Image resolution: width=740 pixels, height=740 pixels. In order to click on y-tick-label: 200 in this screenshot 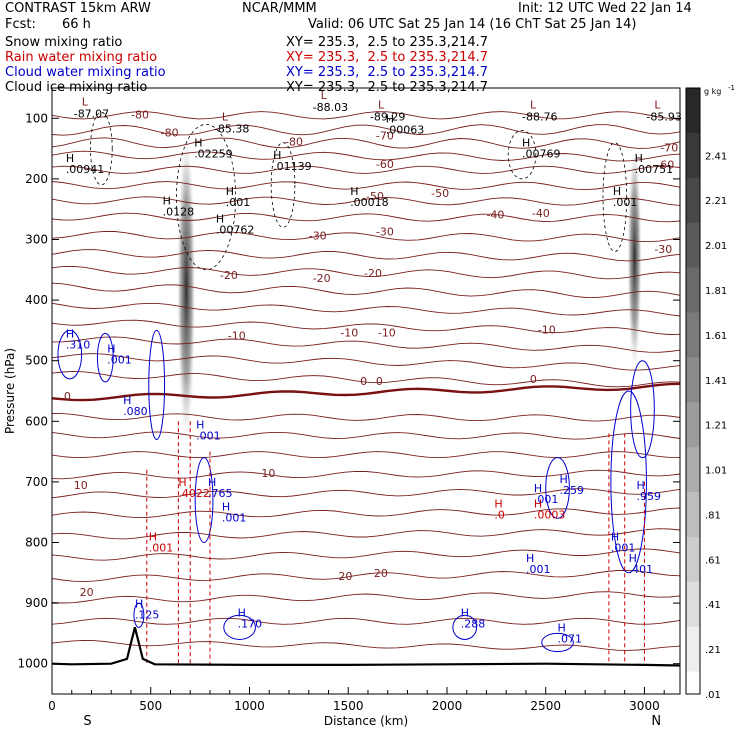, I will do `click(36, 179)`.